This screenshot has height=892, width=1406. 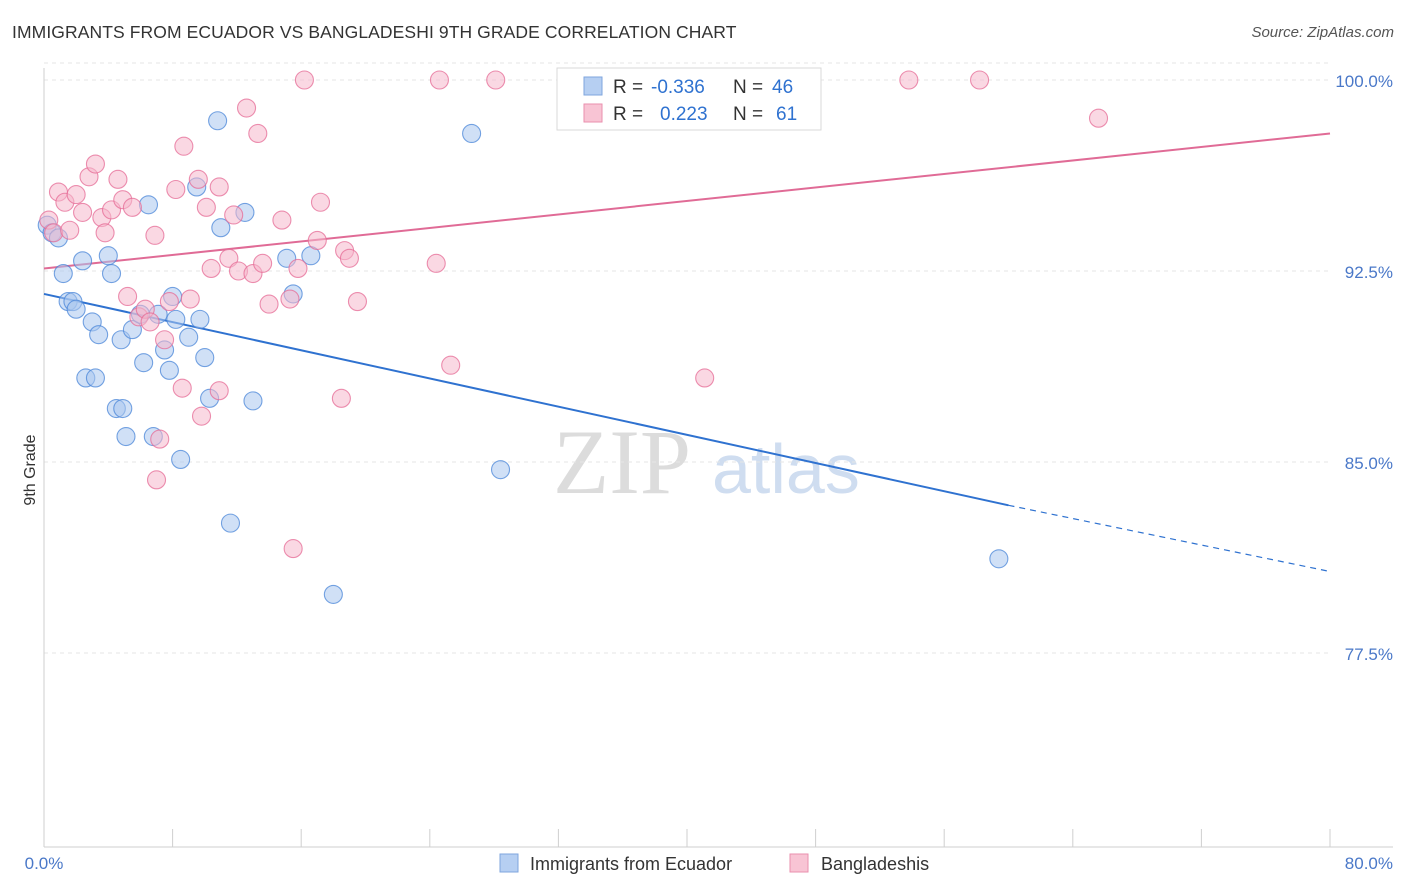 What do you see at coordinates (509, 863) in the screenshot?
I see `series-legend-swatch-ecuador` at bounding box center [509, 863].